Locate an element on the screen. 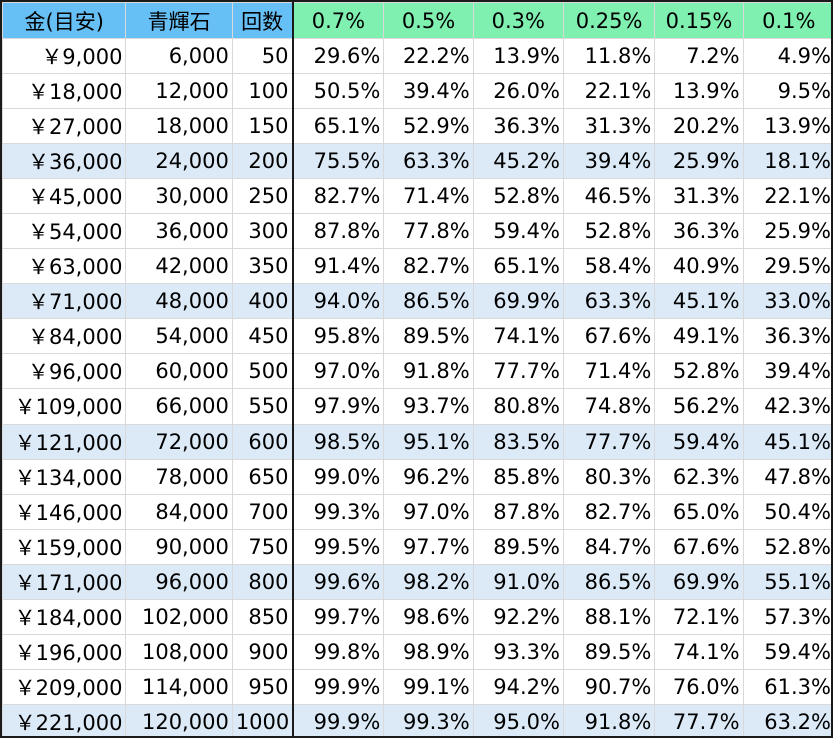 The height and width of the screenshot is (738, 833). rate-cell: 26.0% is located at coordinates (518, 91).